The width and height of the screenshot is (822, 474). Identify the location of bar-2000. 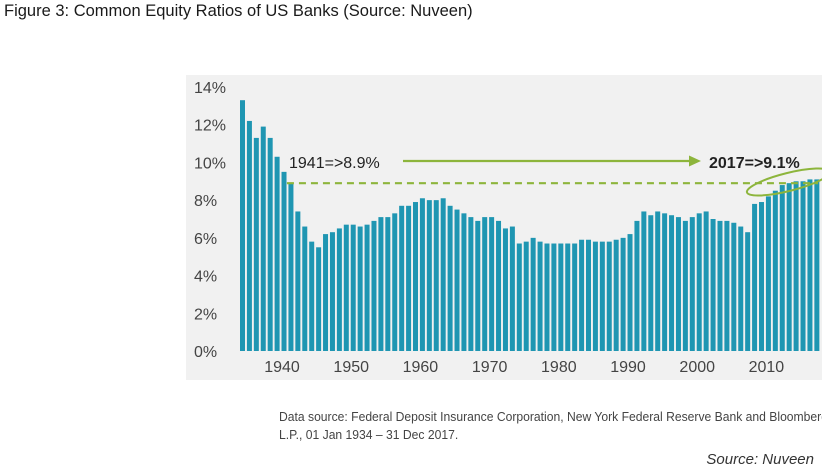
(699, 282).